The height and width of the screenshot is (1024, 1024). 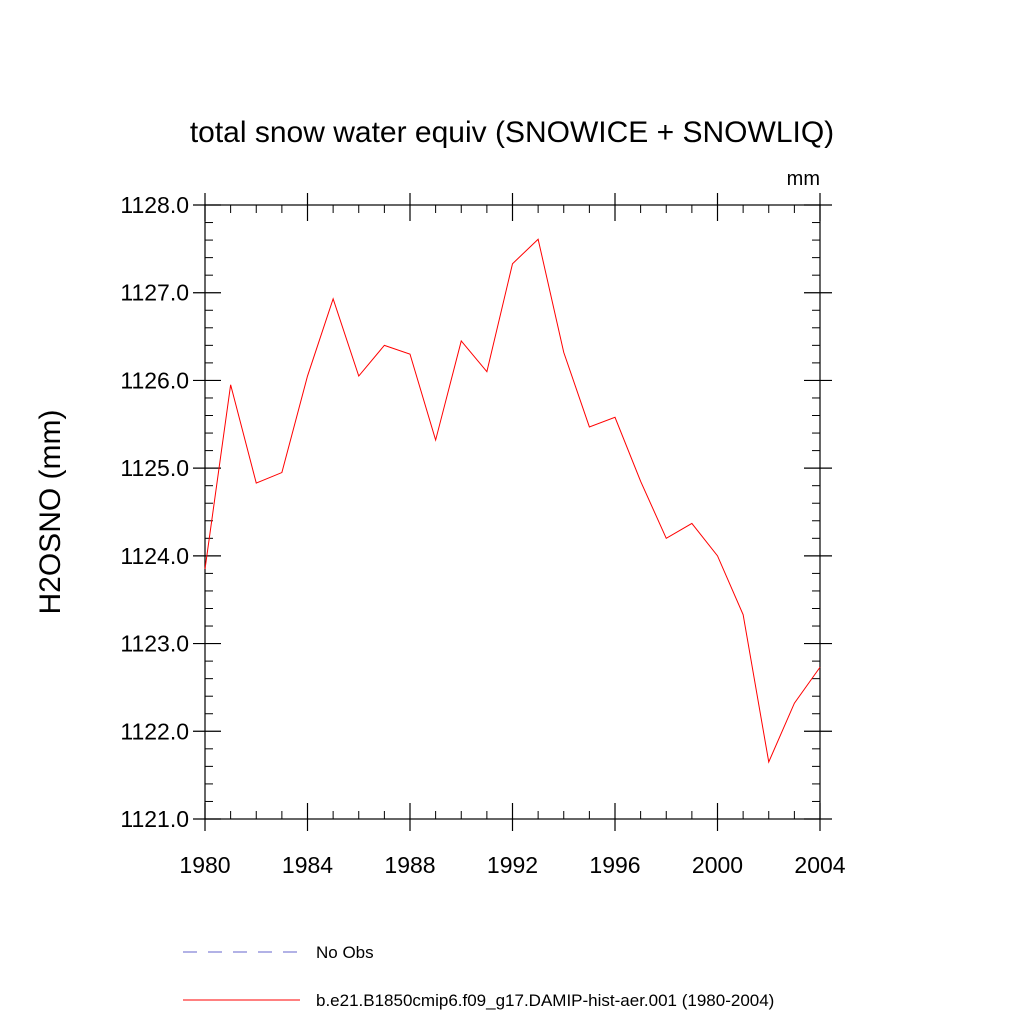 I want to click on x-tick-label: 1980, so click(x=204, y=865).